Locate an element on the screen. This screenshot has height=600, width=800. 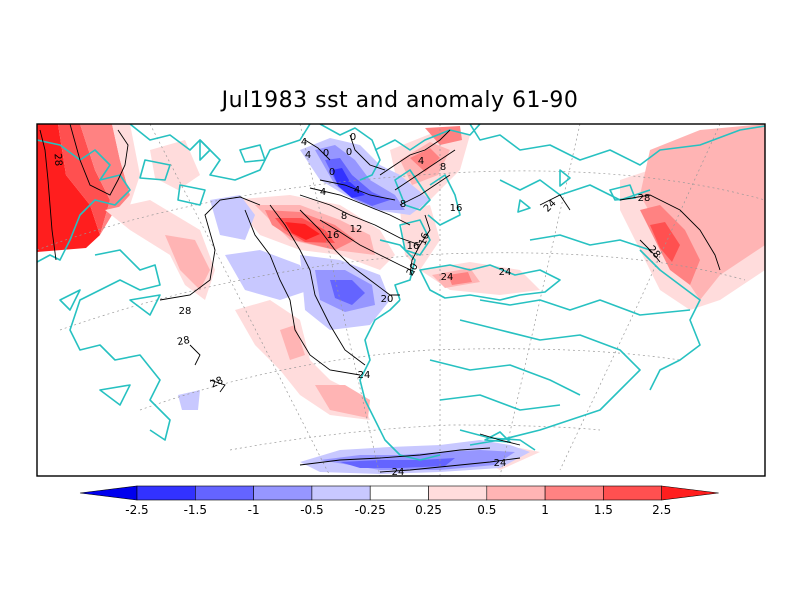
colorbar-tick-label: -0.5 is located at coordinates (311, 510).